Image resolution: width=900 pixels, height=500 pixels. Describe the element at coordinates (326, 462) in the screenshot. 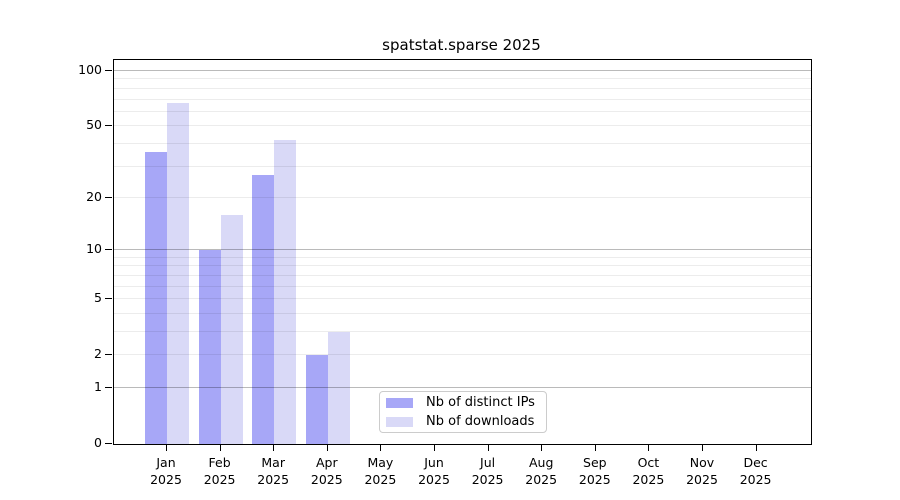

I see `month-name: Apr` at that location.